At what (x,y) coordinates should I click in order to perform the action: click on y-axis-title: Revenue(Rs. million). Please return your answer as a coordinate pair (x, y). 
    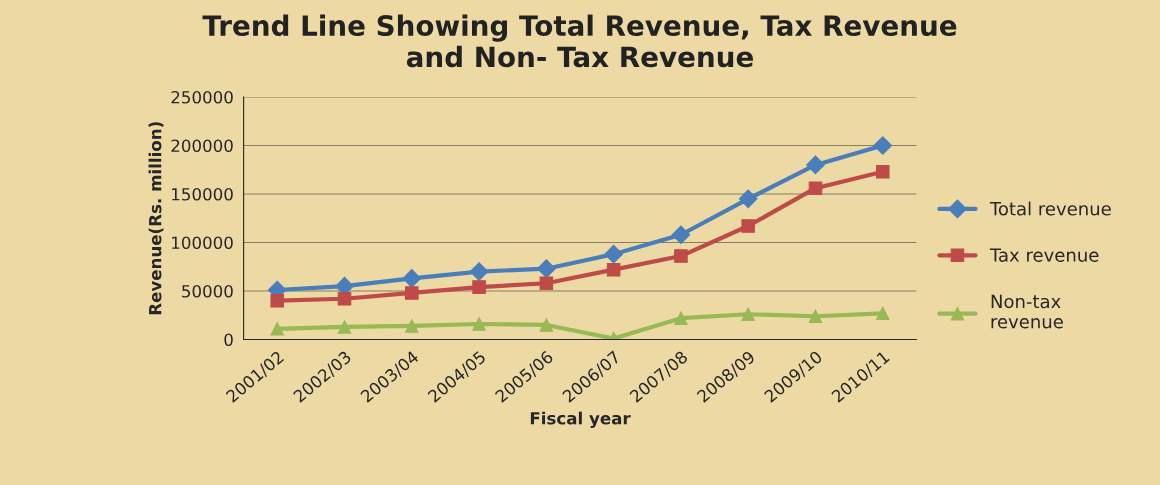
    Looking at the image, I should click on (156, 218).